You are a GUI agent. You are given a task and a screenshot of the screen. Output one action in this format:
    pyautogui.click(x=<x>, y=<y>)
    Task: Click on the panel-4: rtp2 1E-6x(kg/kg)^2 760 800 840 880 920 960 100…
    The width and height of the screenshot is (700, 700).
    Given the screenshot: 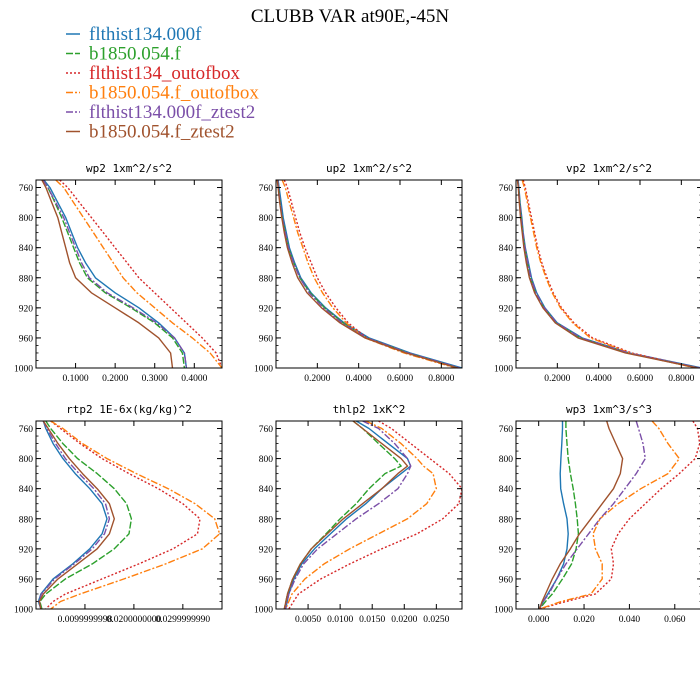 What is the action you would take?
    pyautogui.click(x=118, y=514)
    